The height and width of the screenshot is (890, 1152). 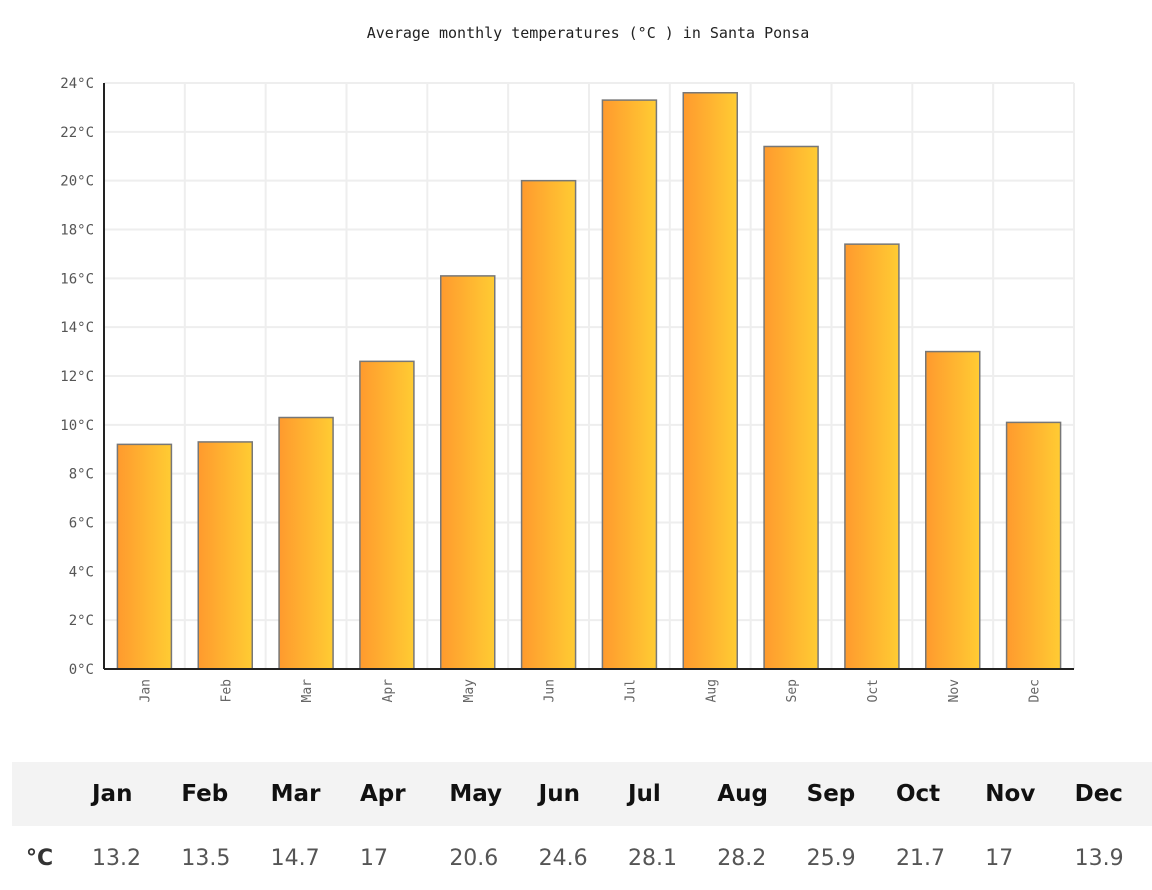 What do you see at coordinates (742, 858) in the screenshot?
I see `value-cell-aug: 28.2` at bounding box center [742, 858].